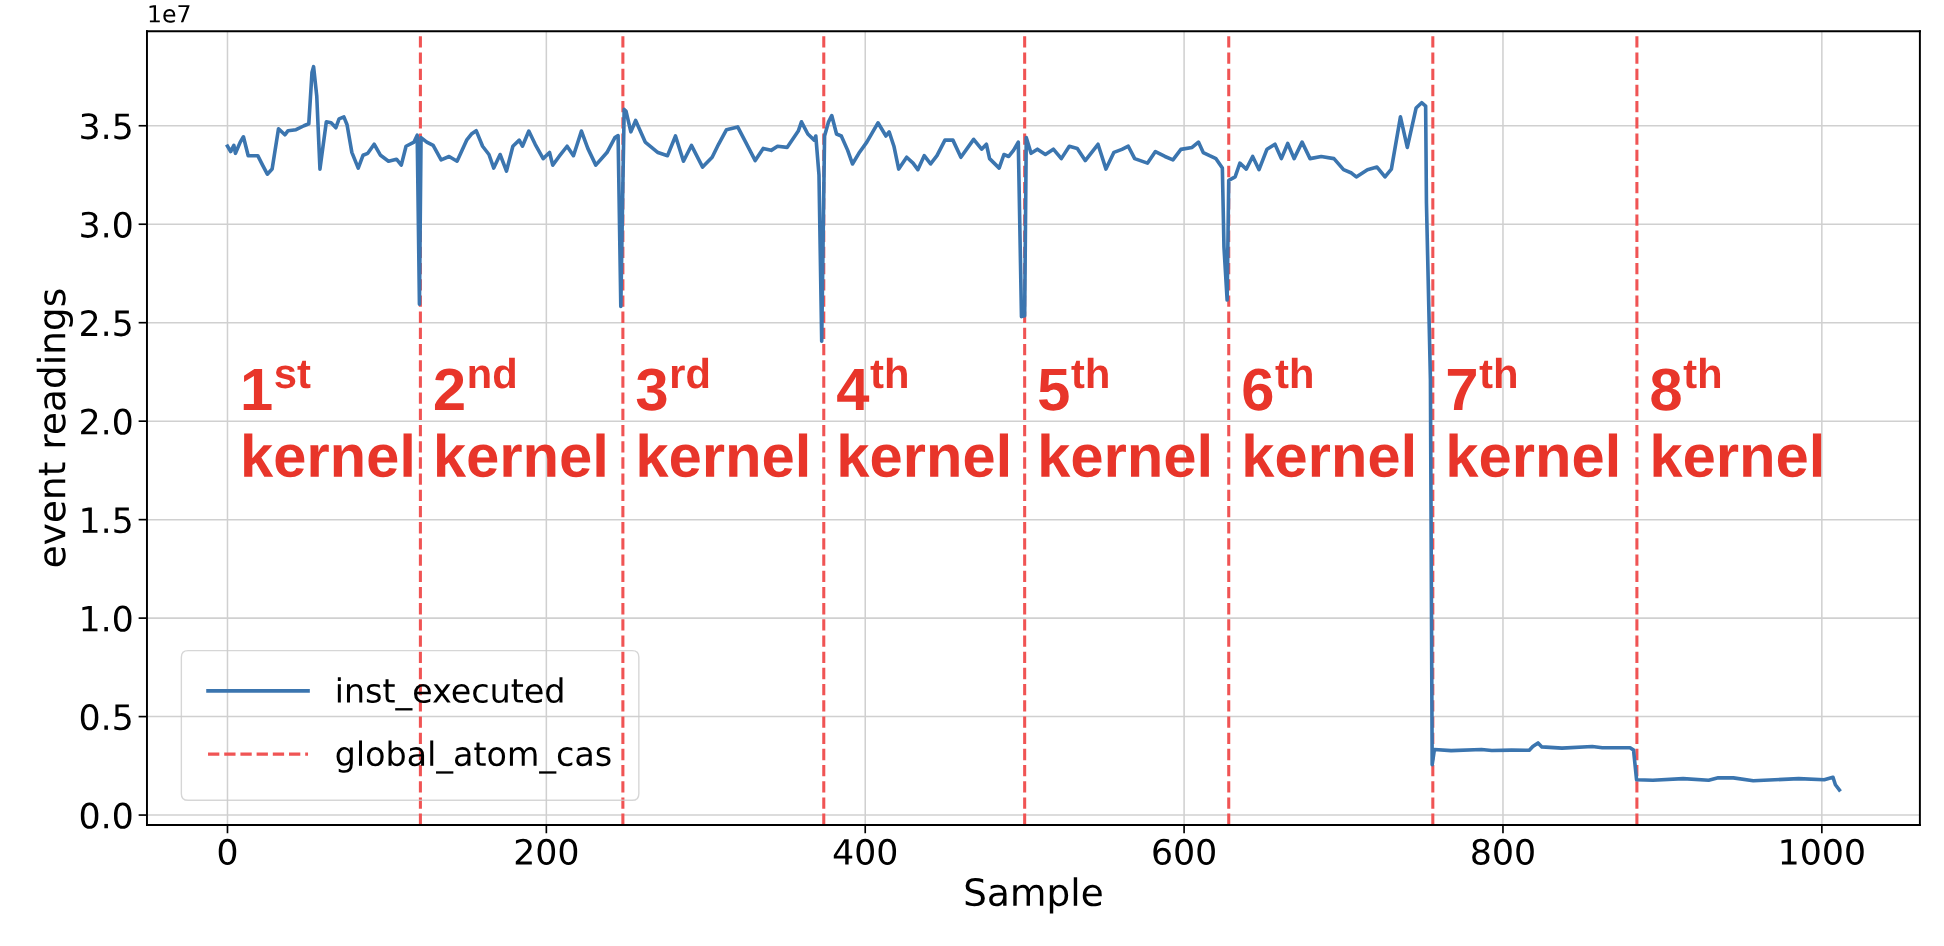 This screenshot has width=1944, height=946. Describe the element at coordinates (450, 694) in the screenshot. I see `legend-label: inst_executed` at that location.